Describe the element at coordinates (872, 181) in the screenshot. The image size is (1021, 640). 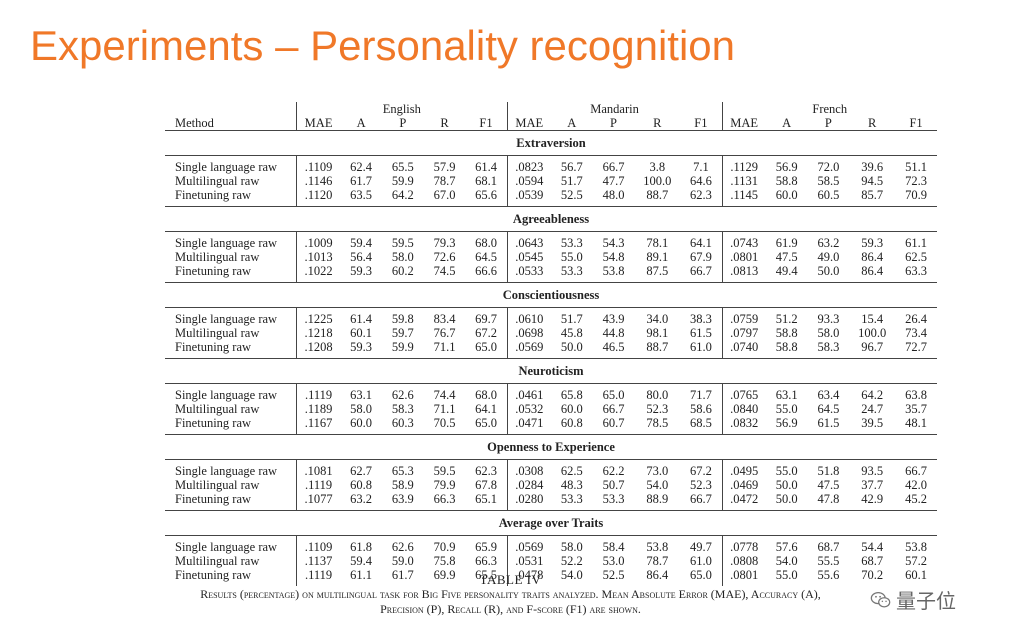
I see `value-cell: 94.5` at that location.